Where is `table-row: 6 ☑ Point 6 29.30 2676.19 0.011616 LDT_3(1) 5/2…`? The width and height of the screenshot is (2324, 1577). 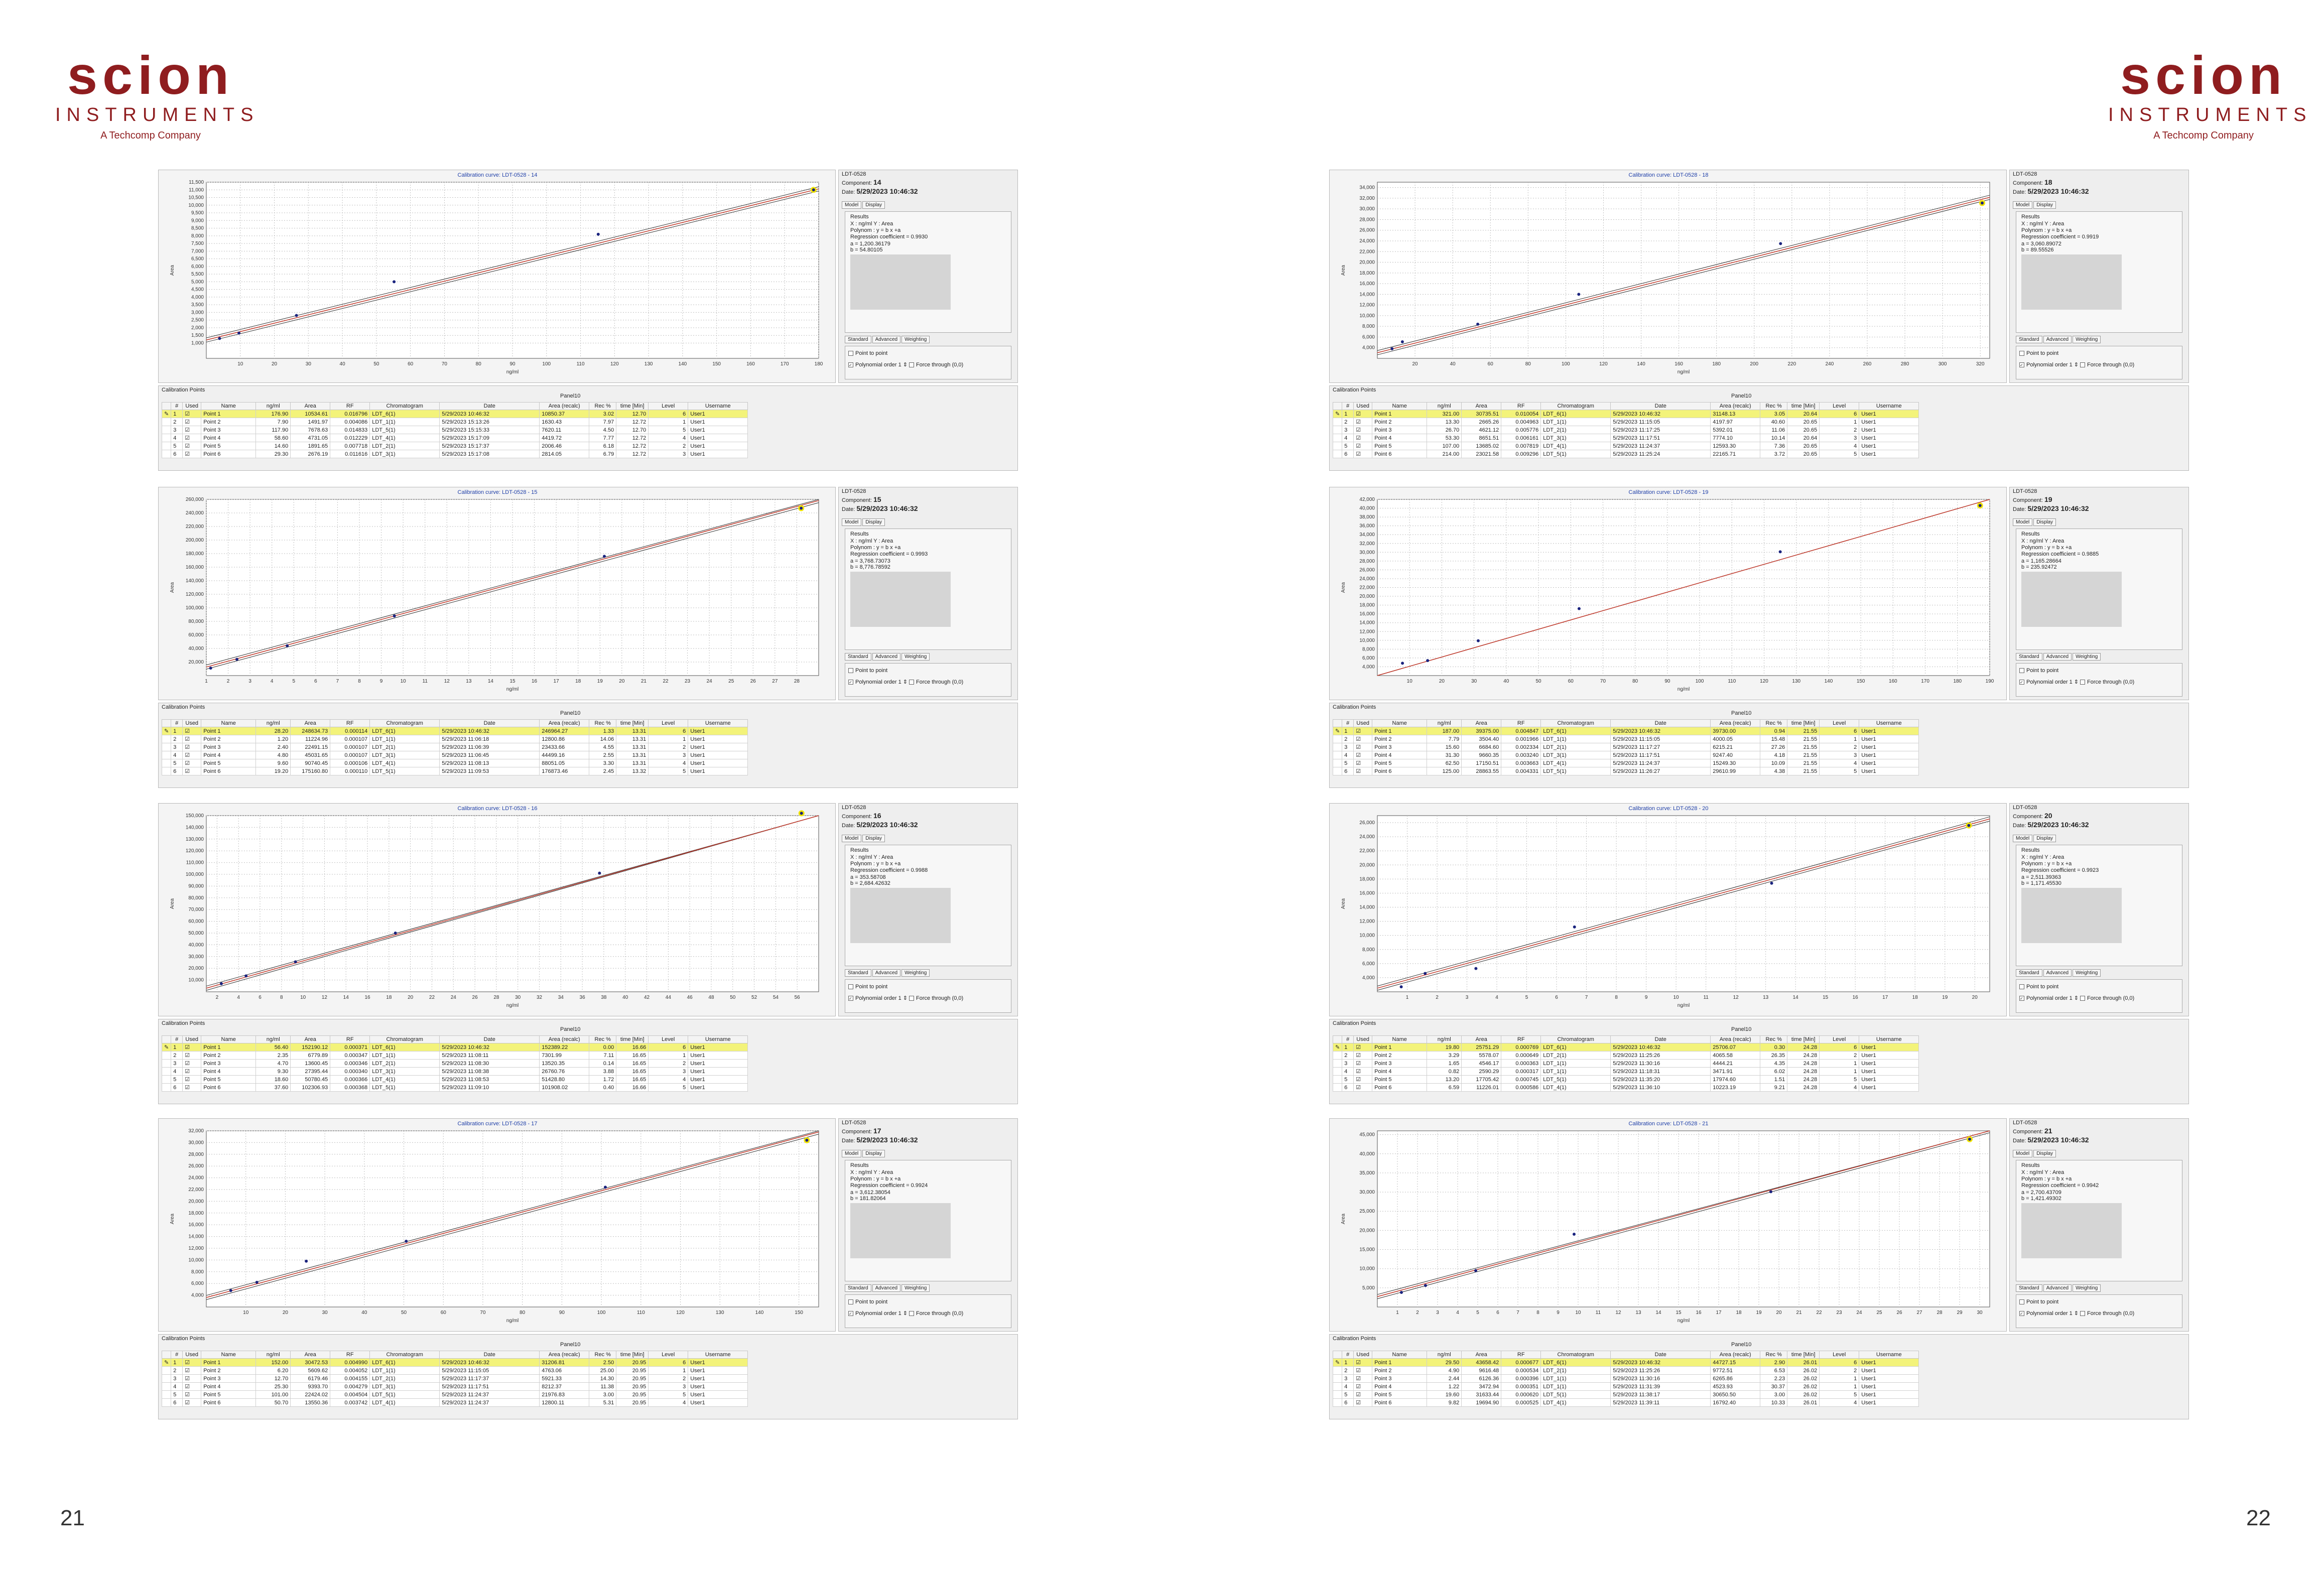
table-row: 6 ☑ Point 6 29.30 2676.19 0.011616 LDT_3(1) 5/2… is located at coordinates (454, 454).